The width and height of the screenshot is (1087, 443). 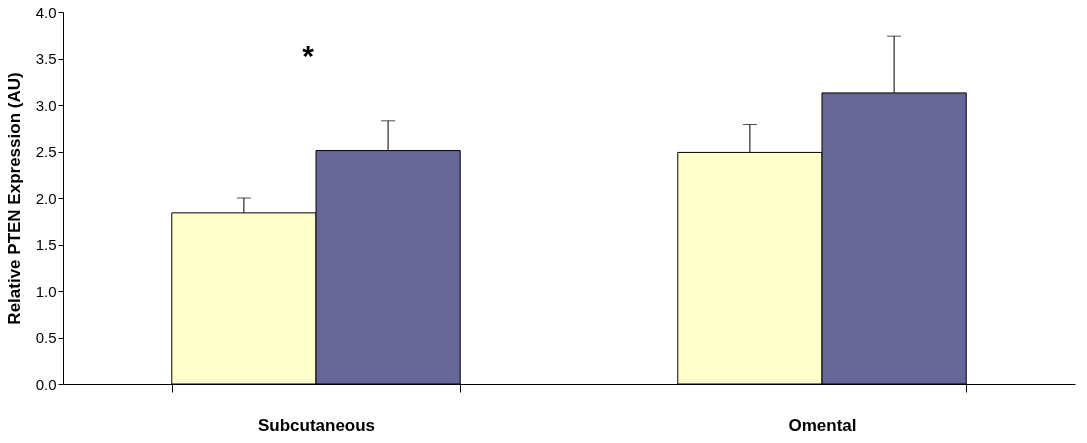 What do you see at coordinates (316, 425) in the screenshot?
I see `x-tick-label: Subcutaneous` at bounding box center [316, 425].